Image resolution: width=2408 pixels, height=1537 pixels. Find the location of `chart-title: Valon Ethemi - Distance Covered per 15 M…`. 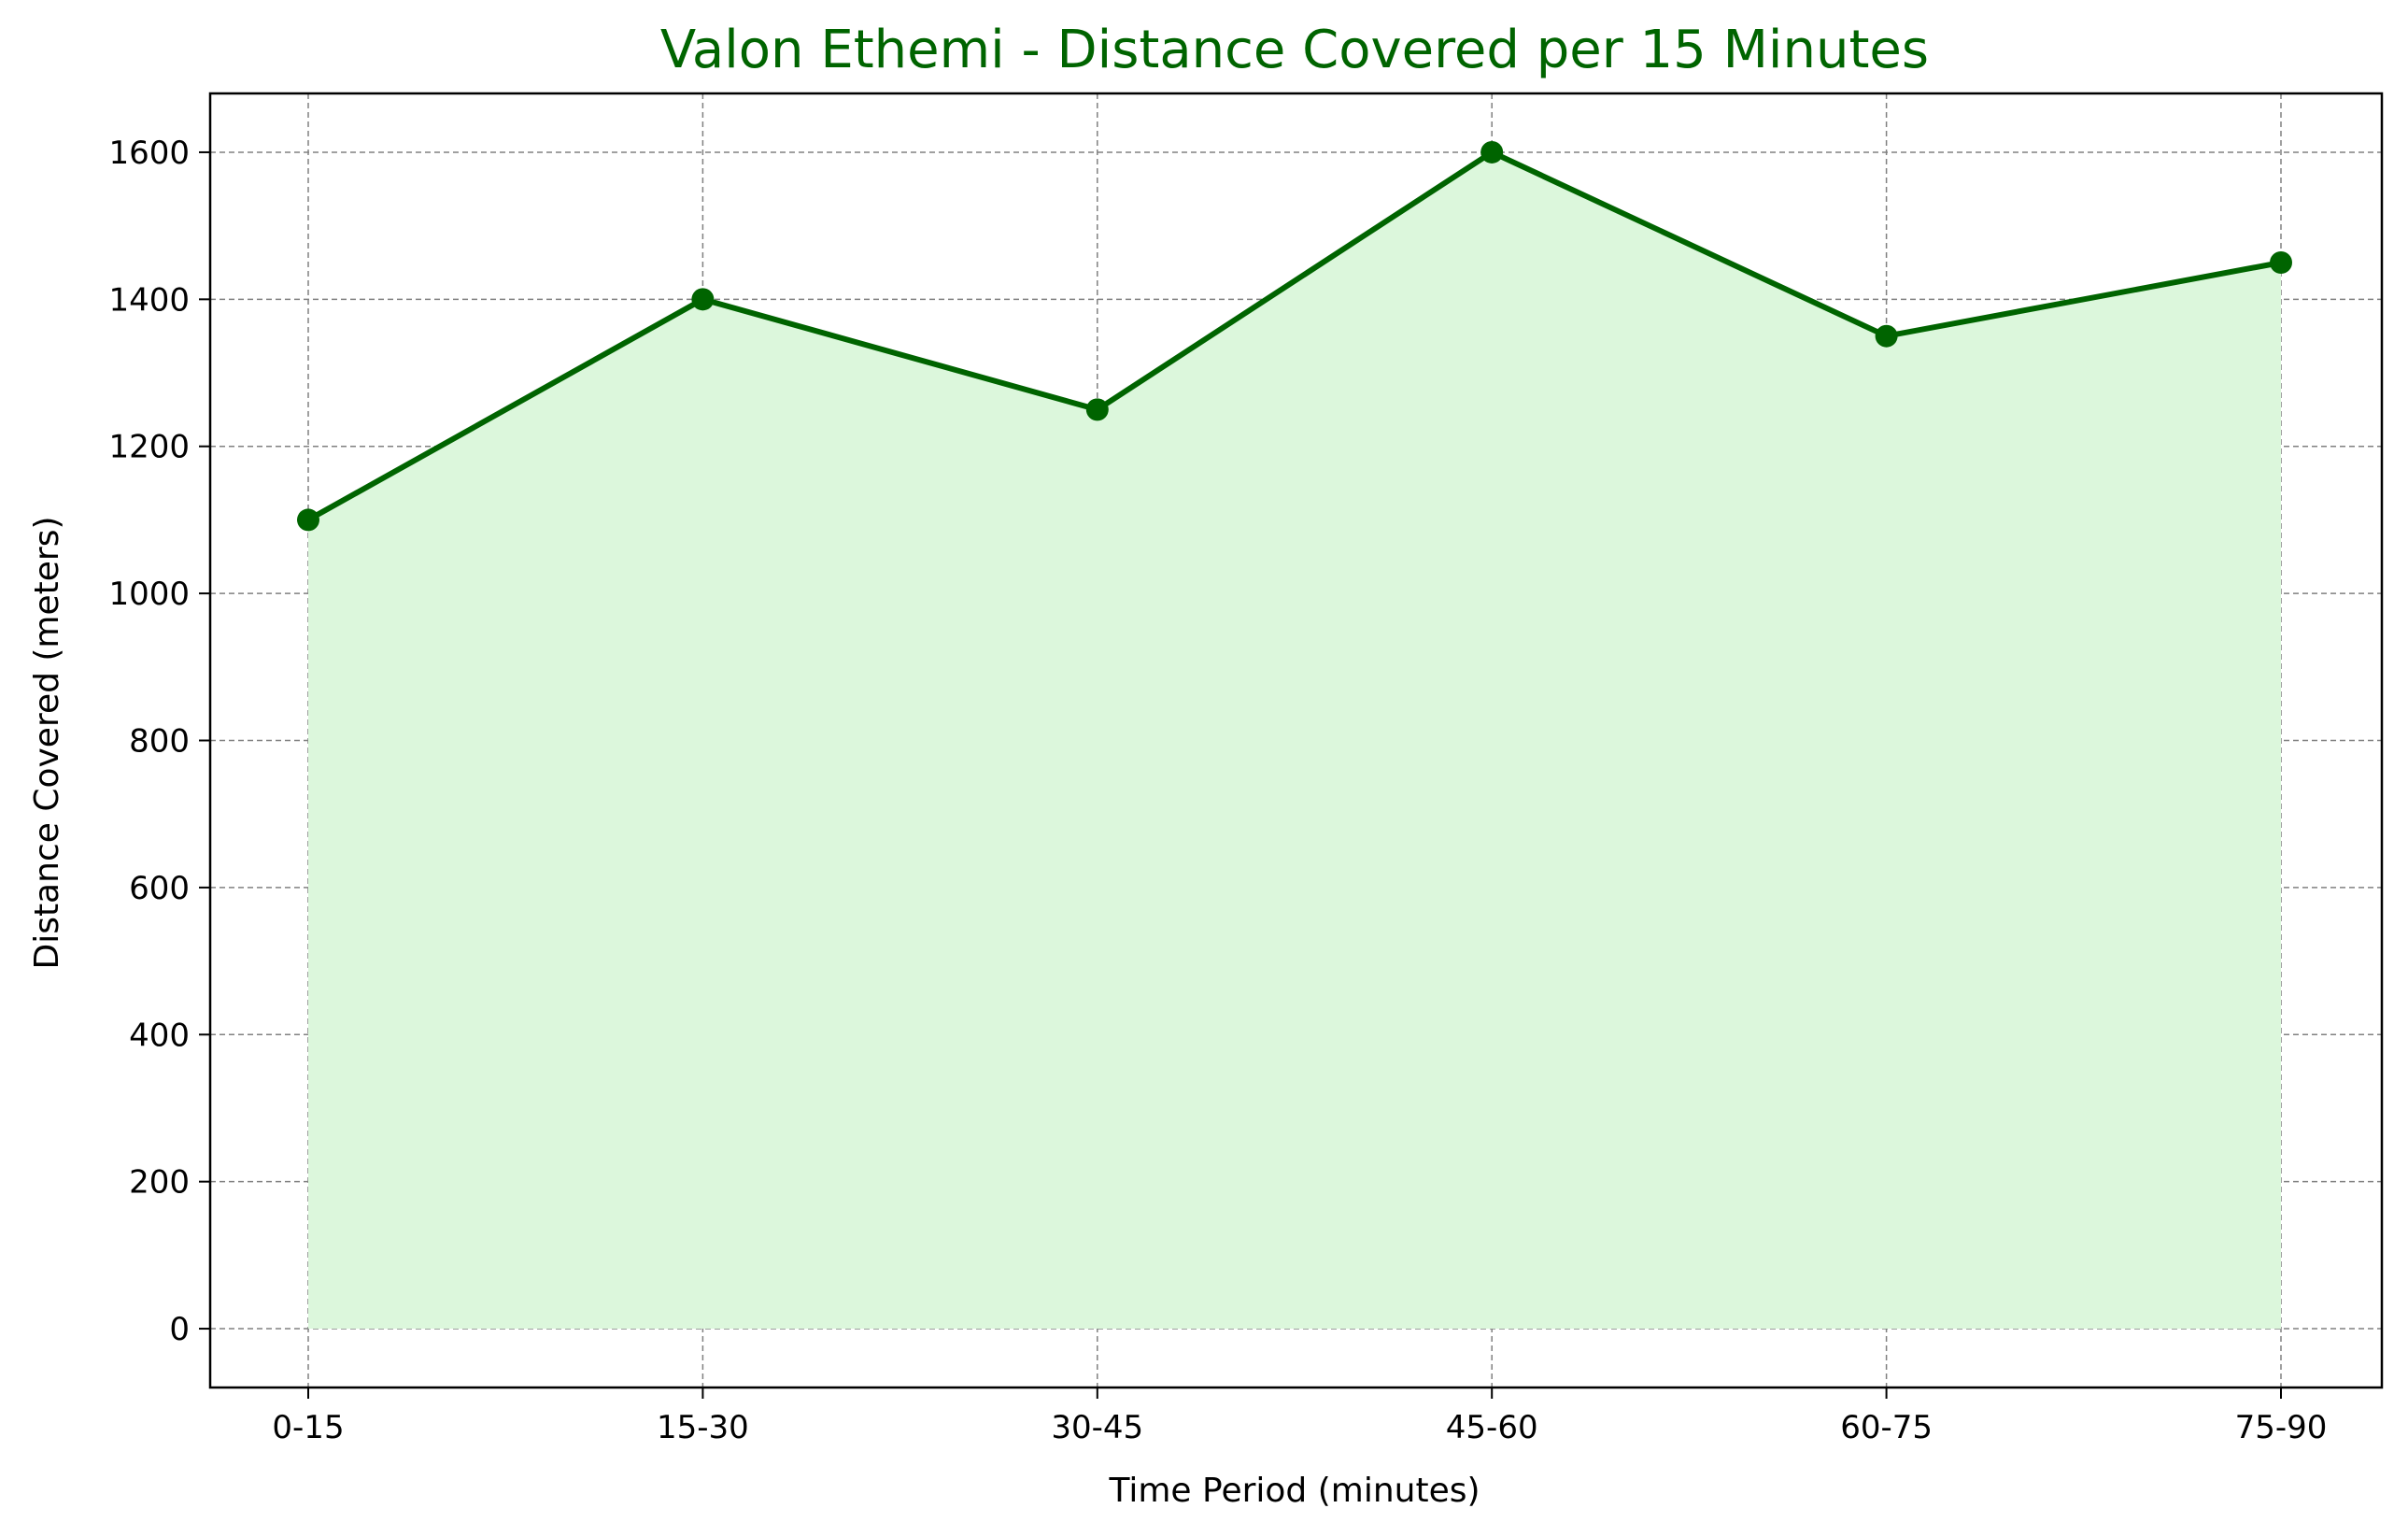

chart-title: Valon Ethemi - Distance Covered per 15 M… is located at coordinates (1294, 50).